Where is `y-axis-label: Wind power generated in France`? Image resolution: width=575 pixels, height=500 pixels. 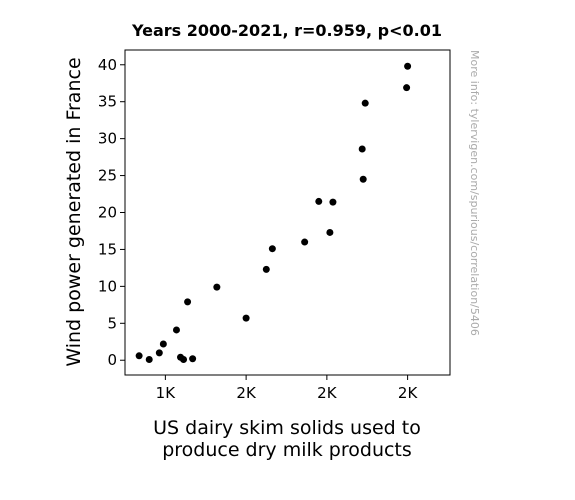
y-axis-label: Wind power generated in France is located at coordinates (74, 211).